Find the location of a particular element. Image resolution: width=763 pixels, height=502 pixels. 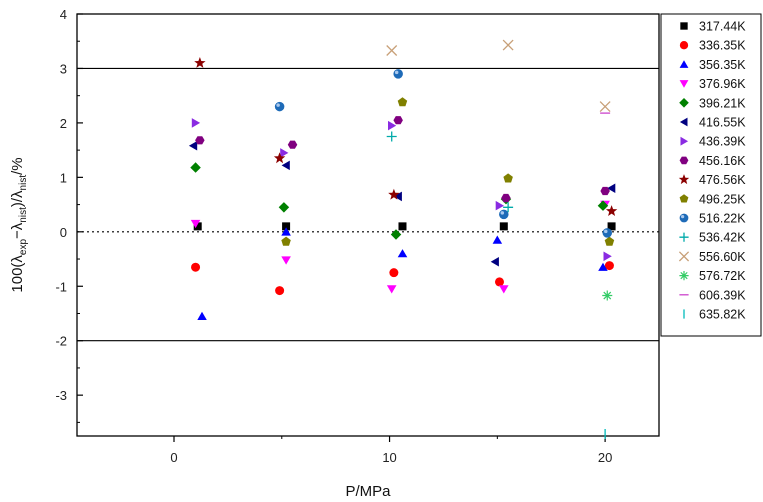

x-tick-label: 20 is located at coordinates (605, 457).